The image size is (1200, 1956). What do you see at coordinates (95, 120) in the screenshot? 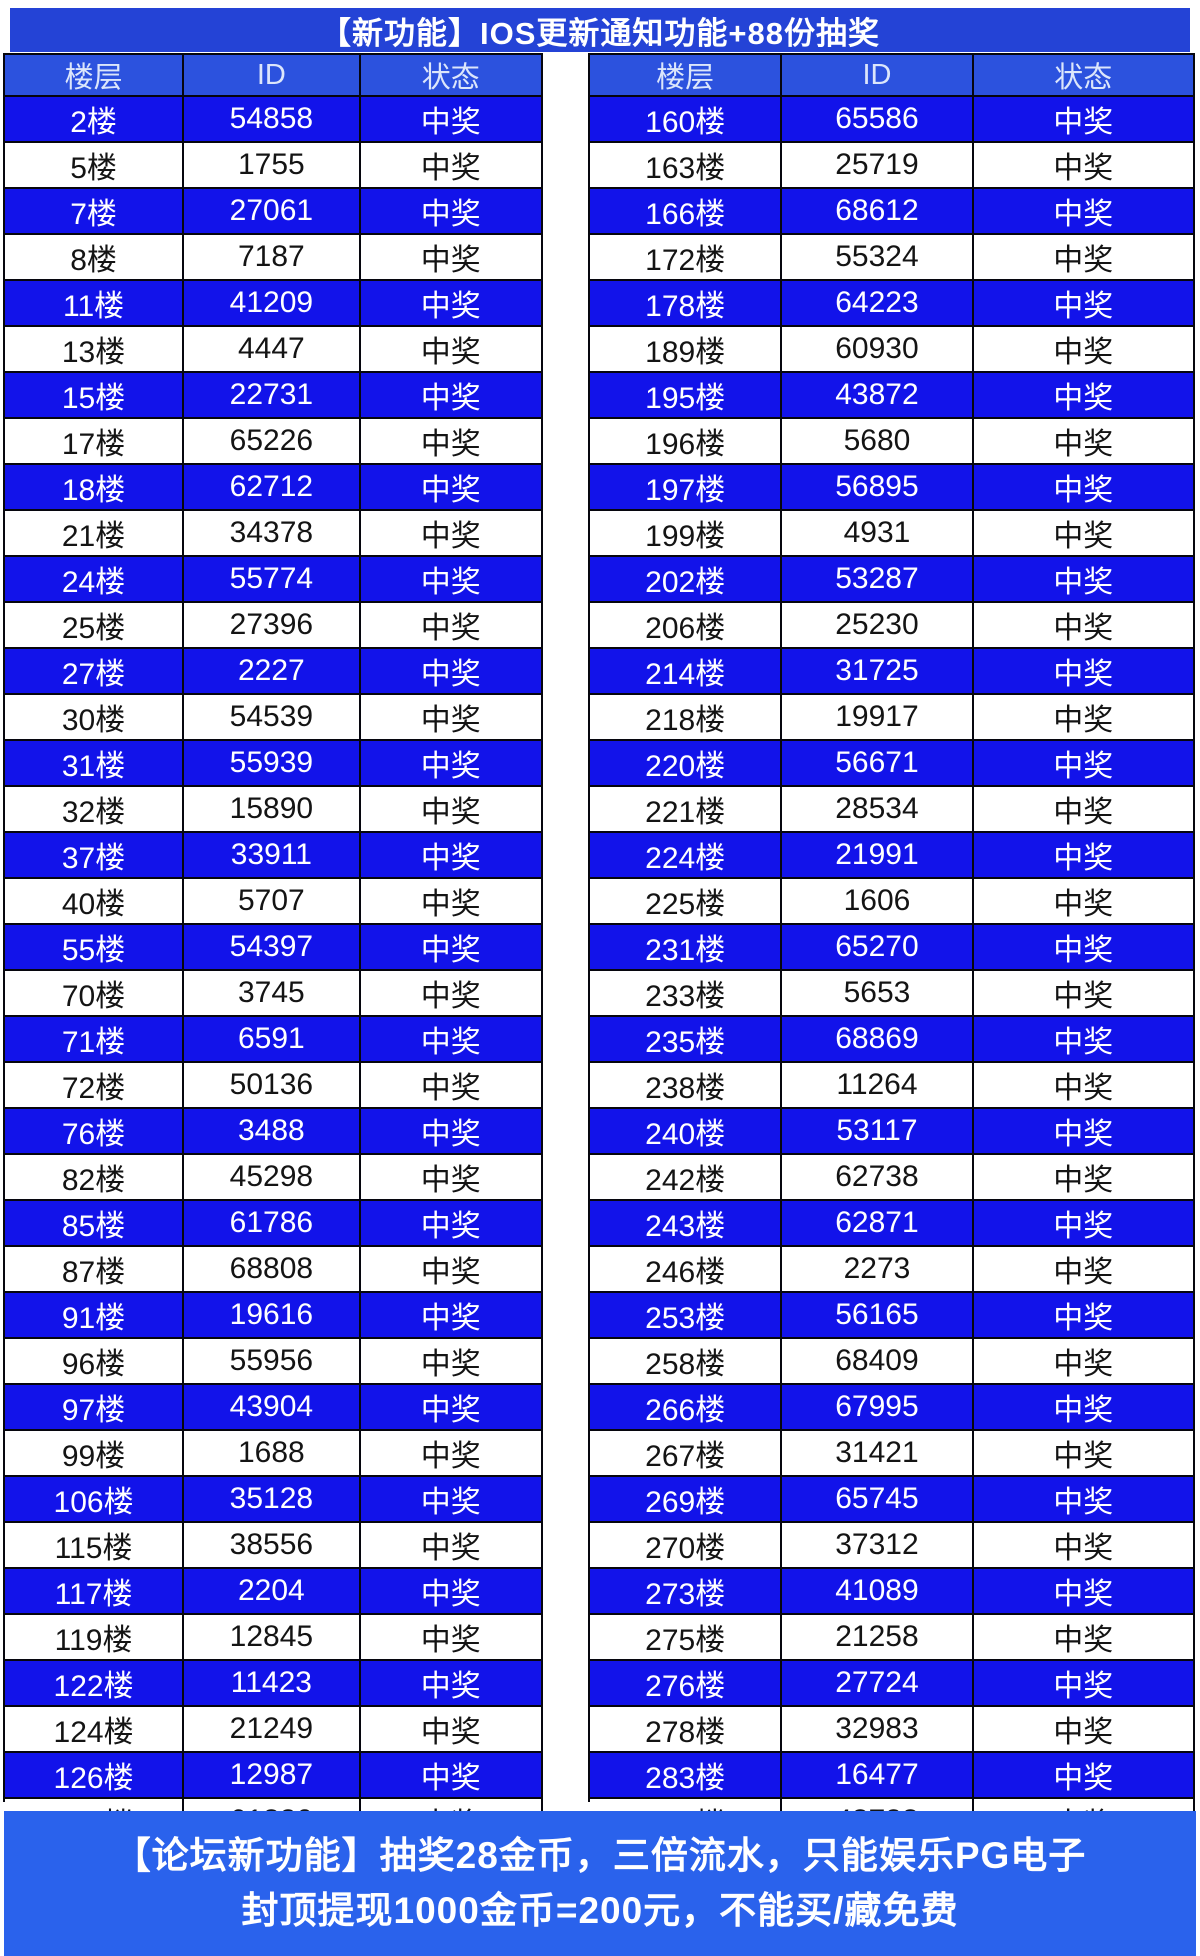
I see `cell-floor: 2楼` at bounding box center [95, 120].